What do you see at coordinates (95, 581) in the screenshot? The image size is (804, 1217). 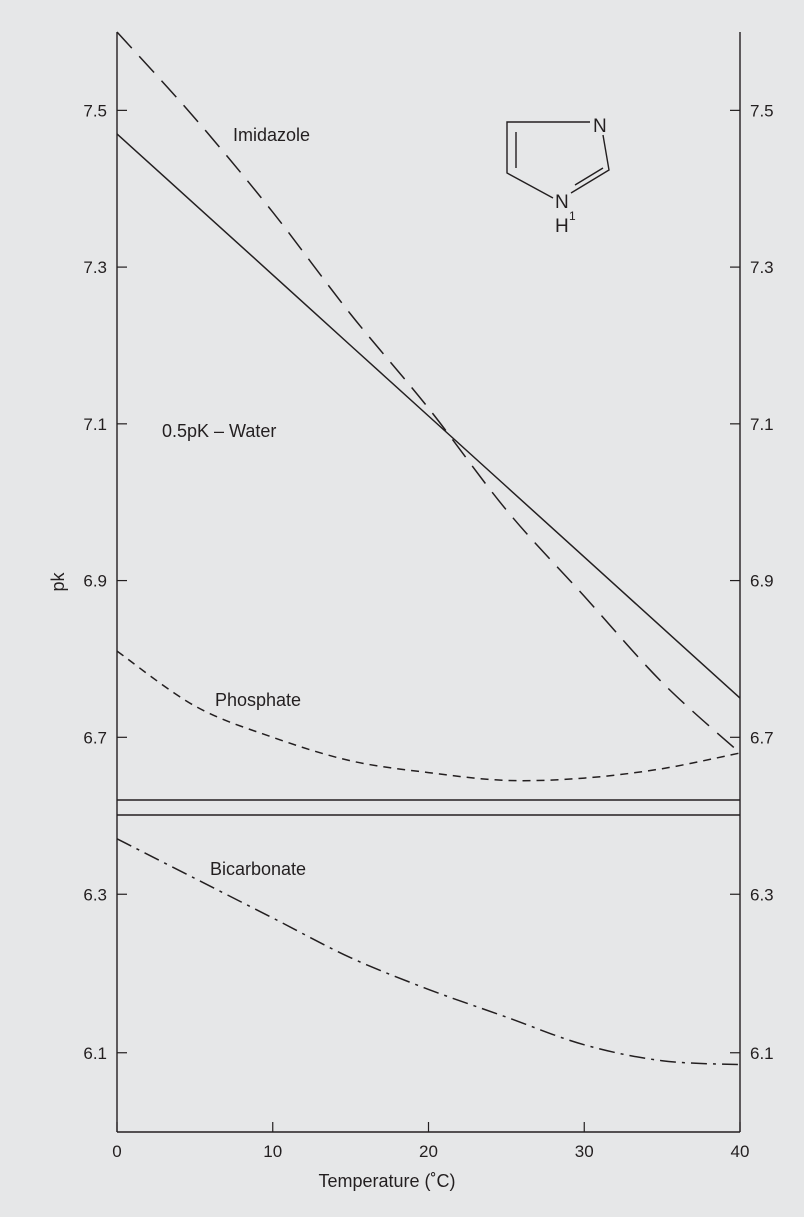 I see `y-tick-label-left: 6.9` at bounding box center [95, 581].